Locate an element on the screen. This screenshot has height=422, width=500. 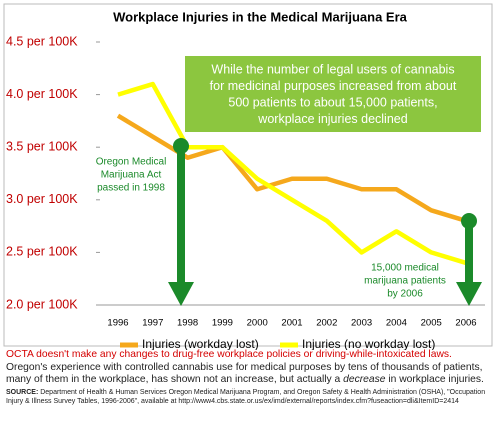
x-tick-label: 2000 is located at coordinates (257, 323).